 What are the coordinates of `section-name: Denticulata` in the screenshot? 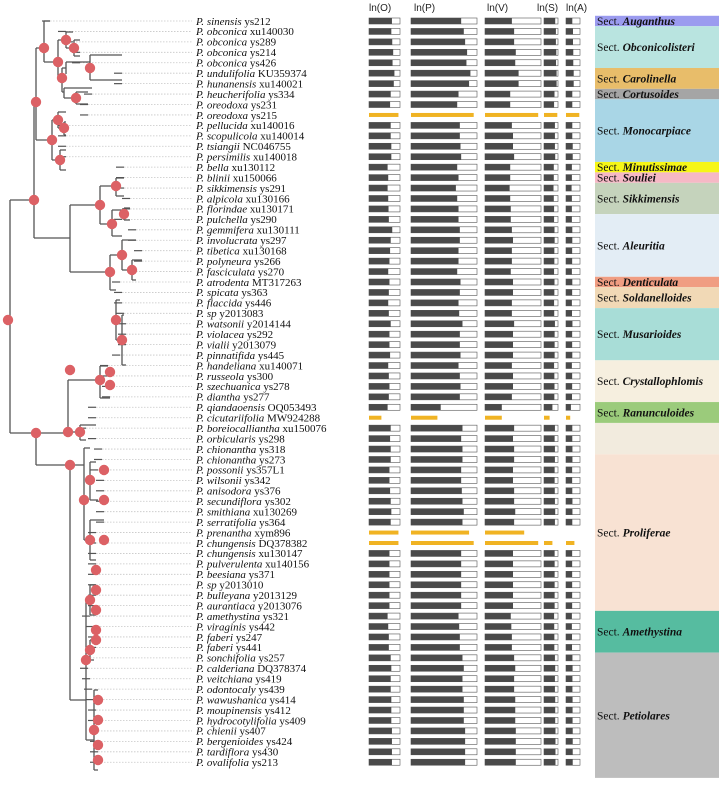 It's located at (650, 283).